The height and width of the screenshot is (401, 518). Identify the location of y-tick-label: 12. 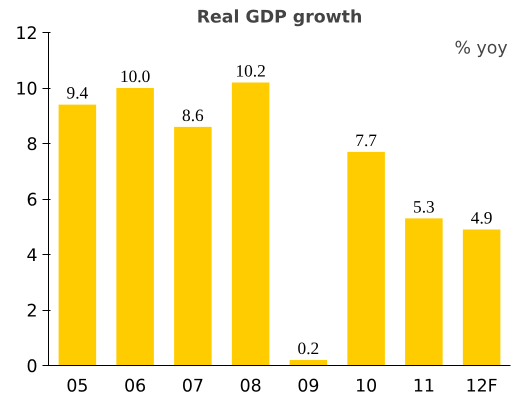
(26, 34).